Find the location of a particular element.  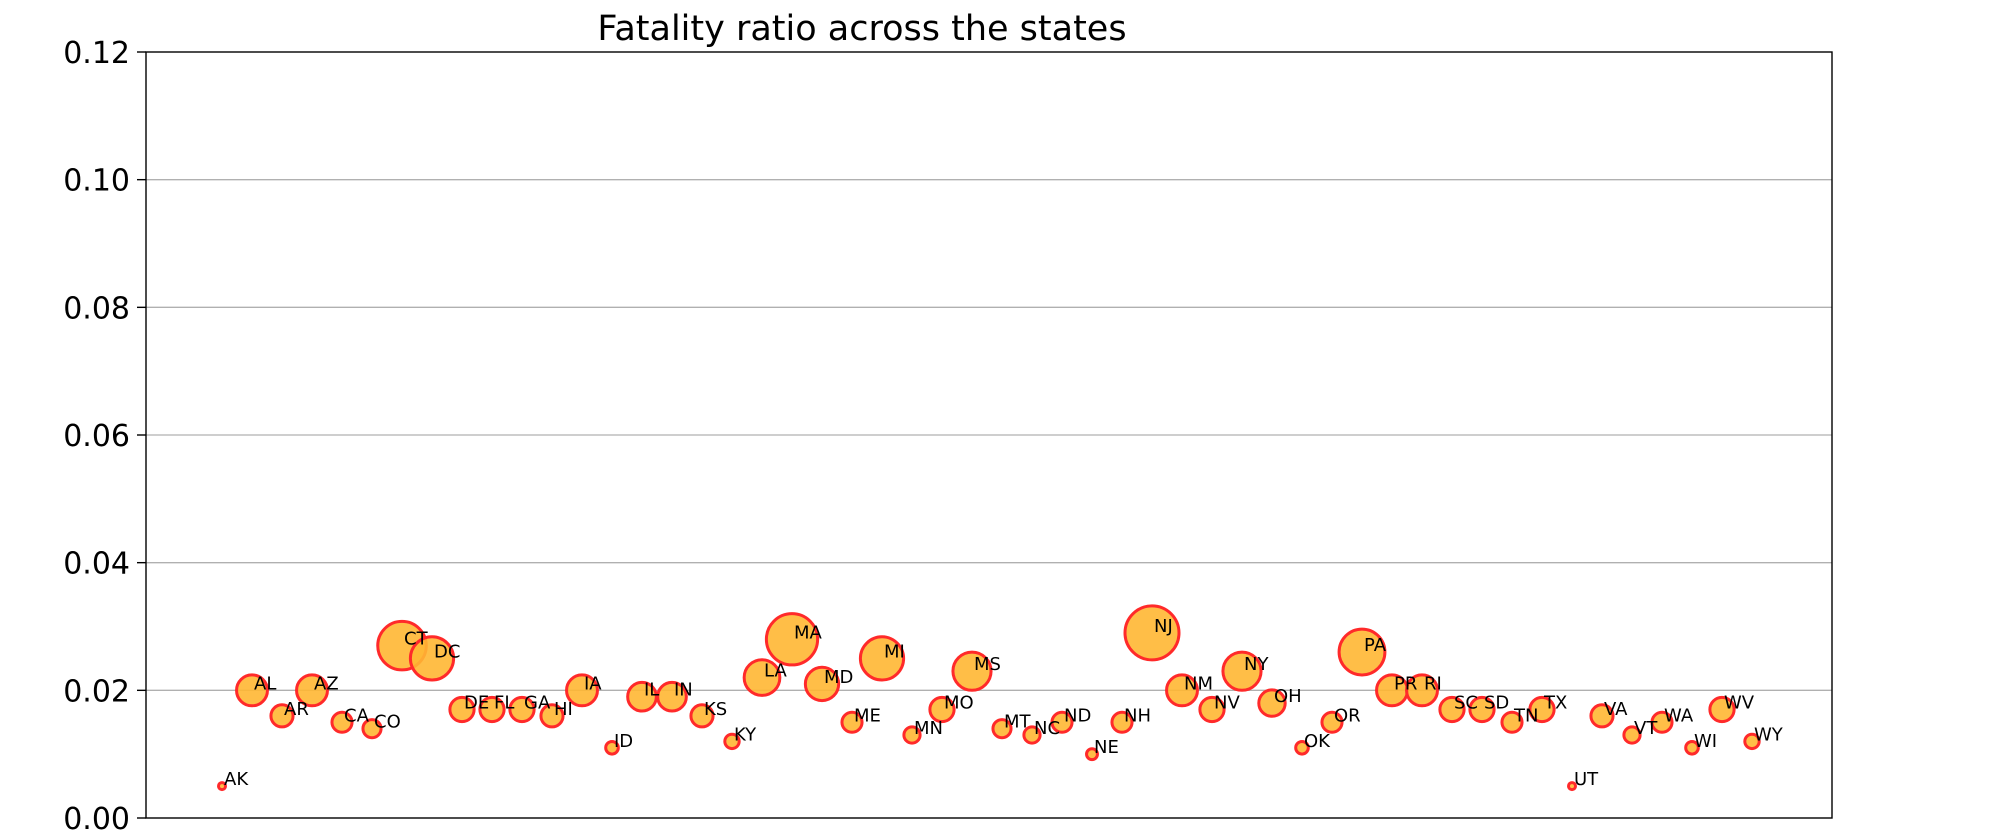

point-nj is located at coordinates (1152, 633).